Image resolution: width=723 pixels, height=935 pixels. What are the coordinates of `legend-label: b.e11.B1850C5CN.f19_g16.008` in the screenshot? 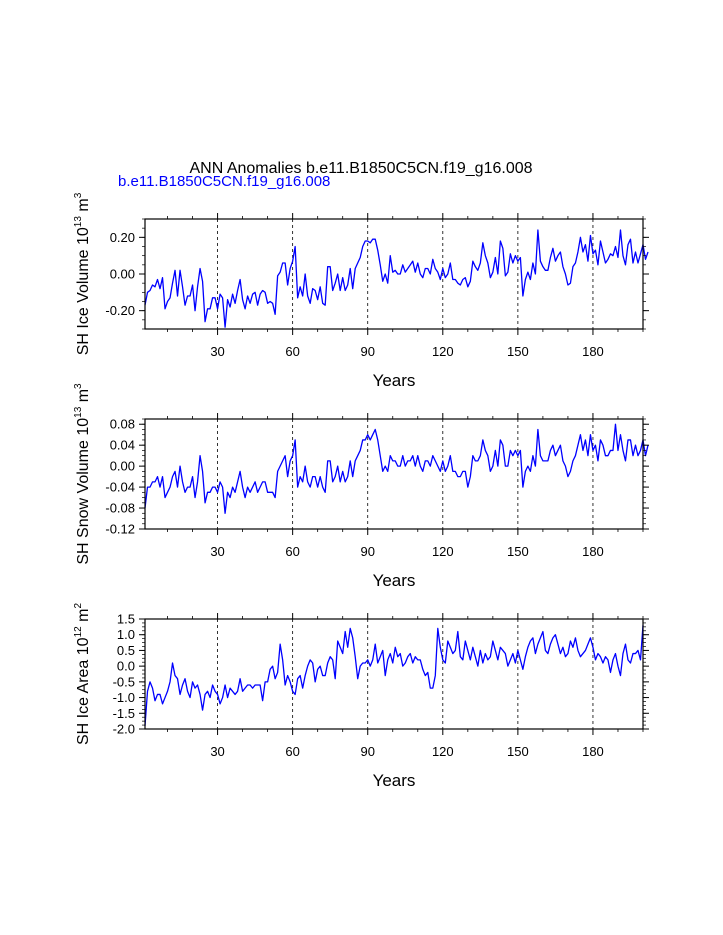 It's located at (224, 181).